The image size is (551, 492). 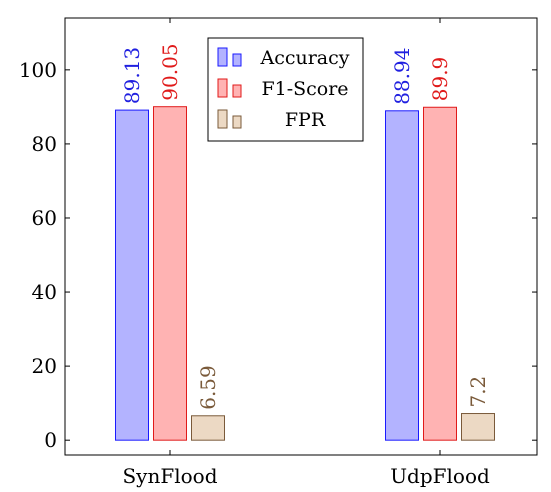 I want to click on y-tick-label: 100, so click(x=38, y=70).